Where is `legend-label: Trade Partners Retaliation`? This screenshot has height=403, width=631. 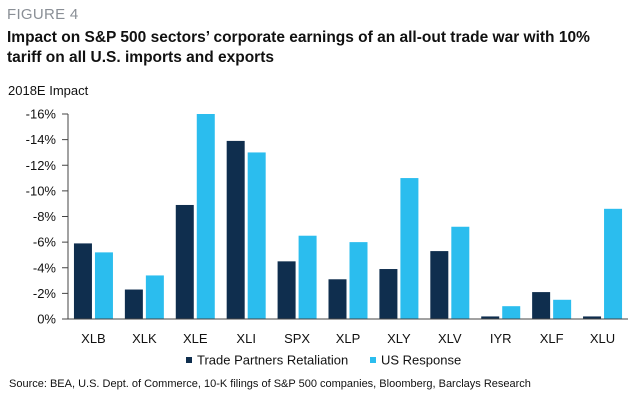
legend-label: Trade Partners Retaliation is located at coordinates (272, 360).